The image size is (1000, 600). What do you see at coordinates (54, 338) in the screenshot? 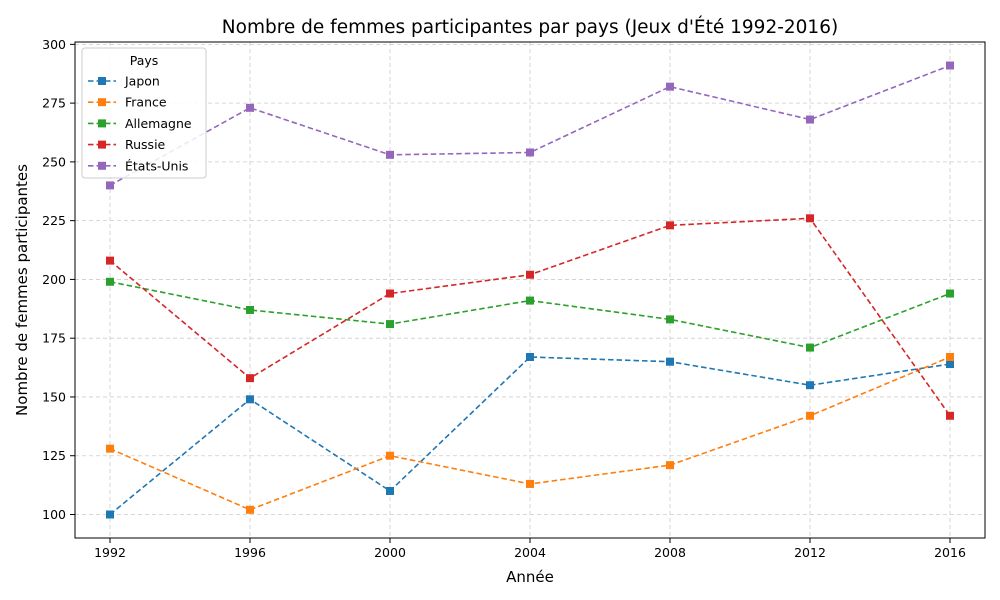
I see `y-tick-label: 175` at bounding box center [54, 338].